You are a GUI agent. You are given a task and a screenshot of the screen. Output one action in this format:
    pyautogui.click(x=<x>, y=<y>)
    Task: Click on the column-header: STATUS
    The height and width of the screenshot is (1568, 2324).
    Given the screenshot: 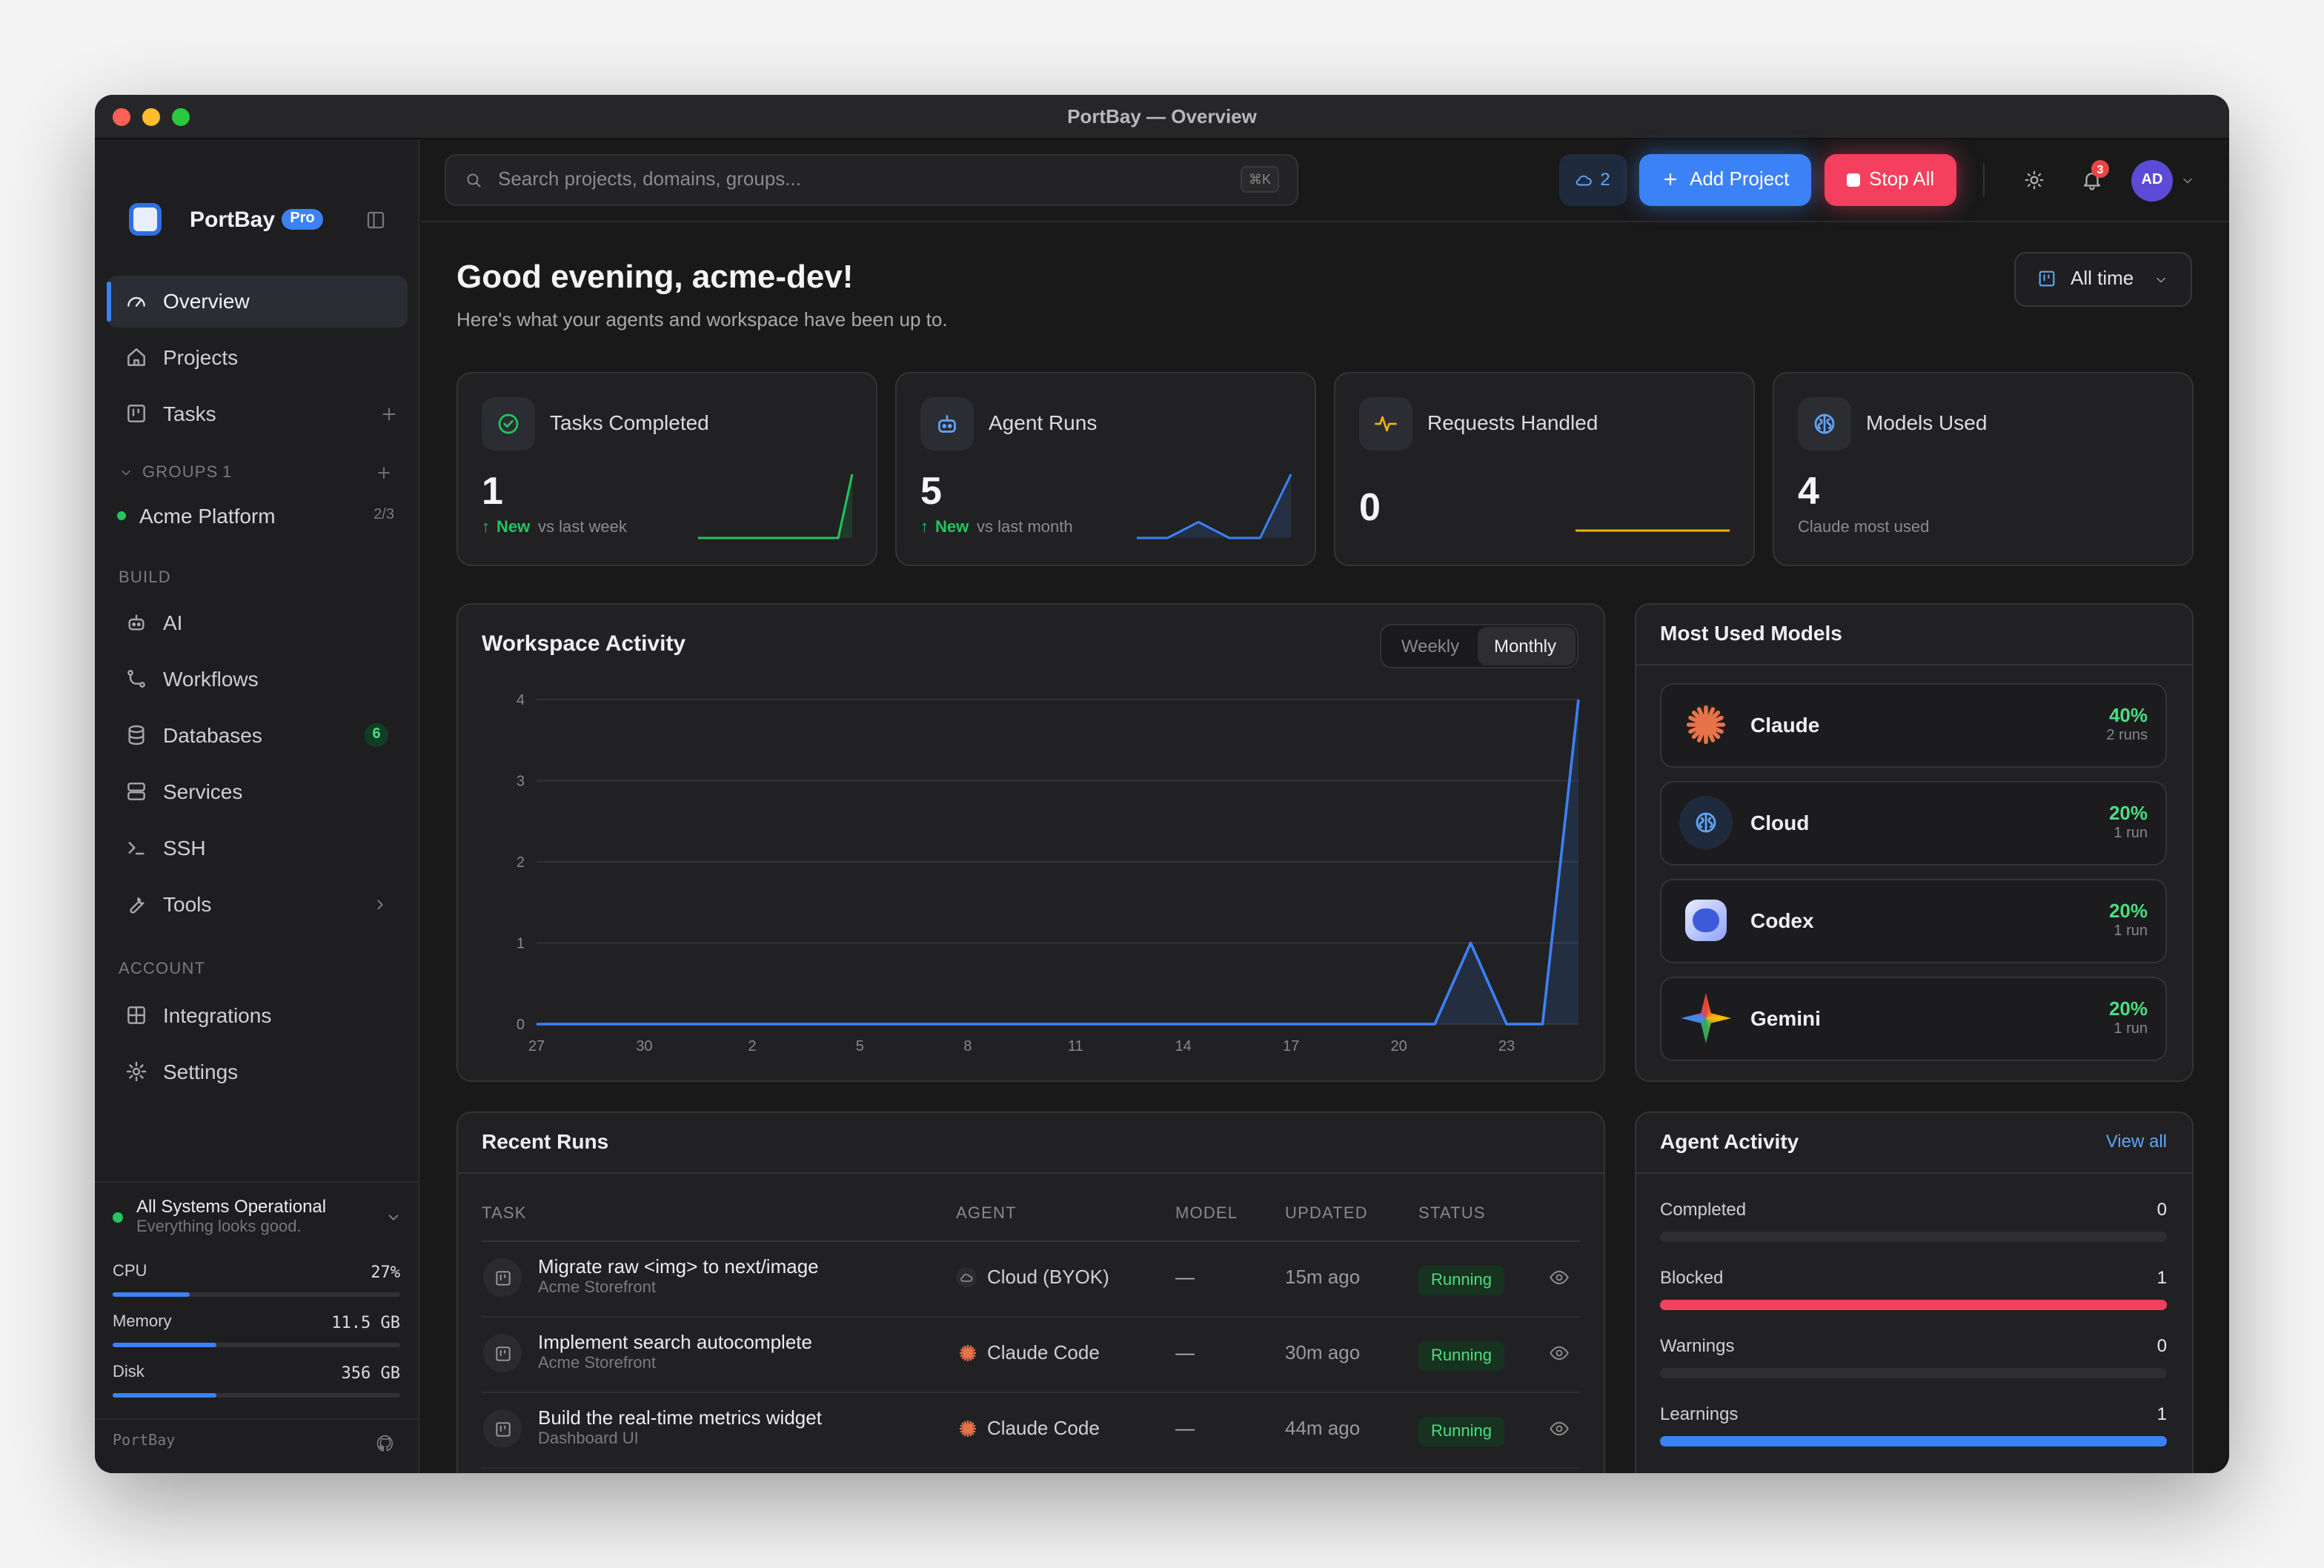 What is the action you would take?
    pyautogui.click(x=1452, y=1213)
    